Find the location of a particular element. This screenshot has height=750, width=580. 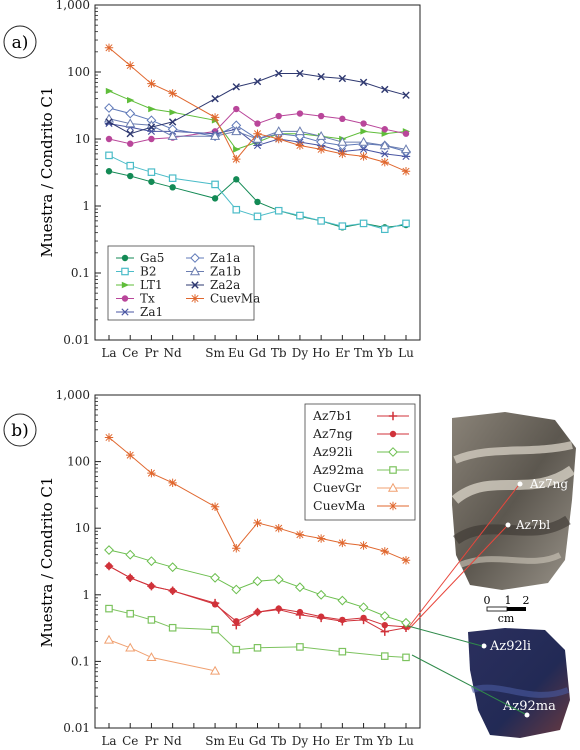

legend-item: Za1b is located at coordinates (213, 272).